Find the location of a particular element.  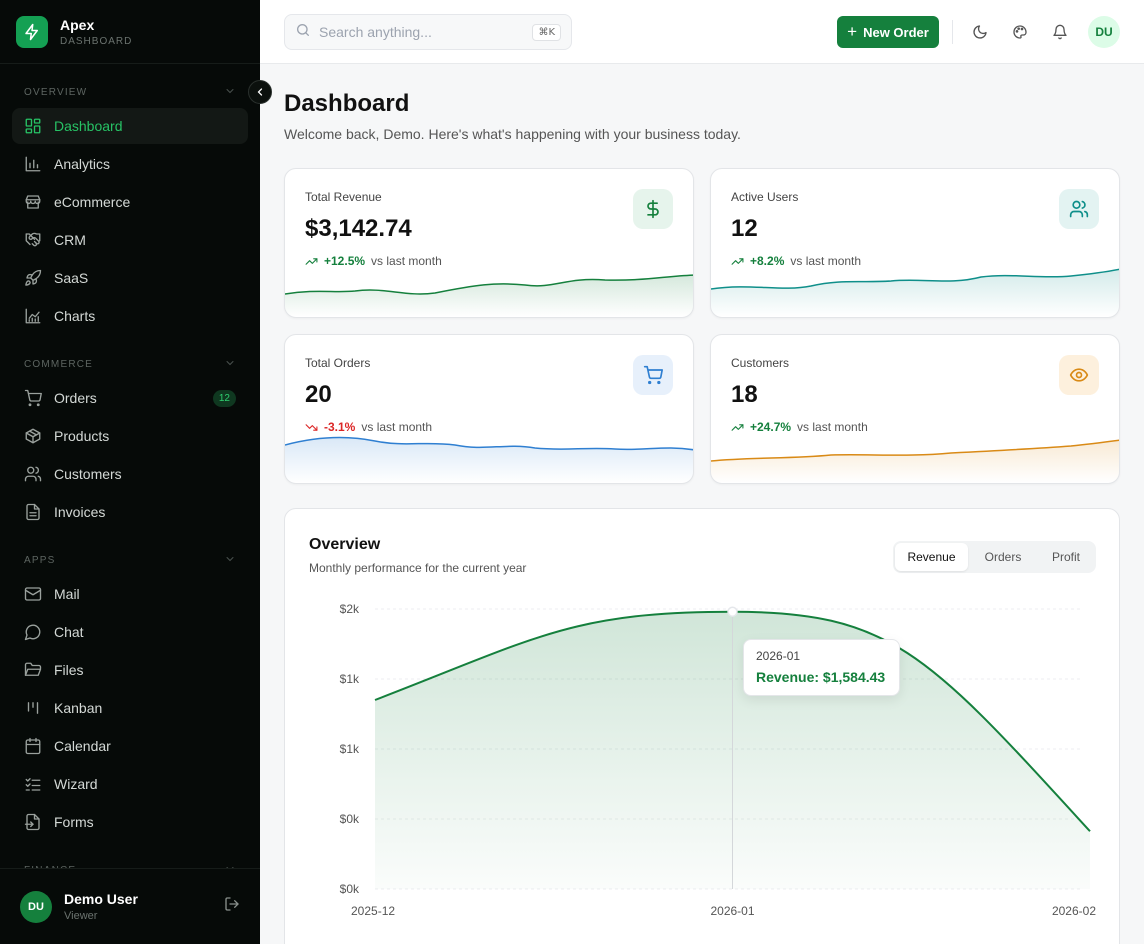

sidebar-item-ecommerce: eCommerce is located at coordinates (130, 202).